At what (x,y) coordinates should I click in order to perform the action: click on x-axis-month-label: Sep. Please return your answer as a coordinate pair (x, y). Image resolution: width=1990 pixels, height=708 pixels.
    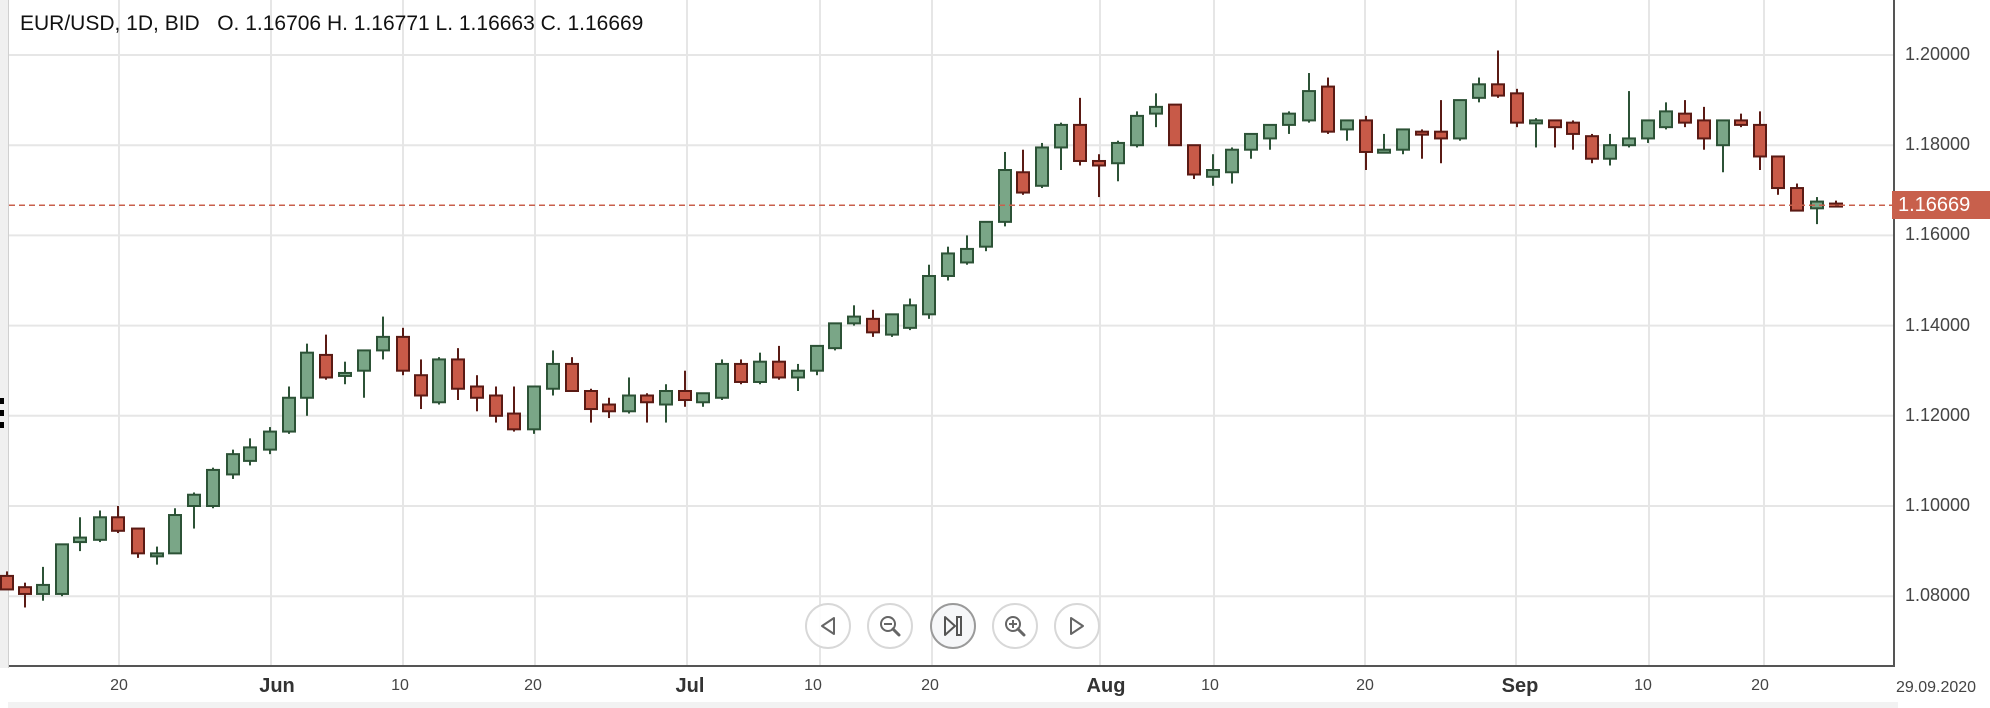
    Looking at the image, I should click on (1520, 686).